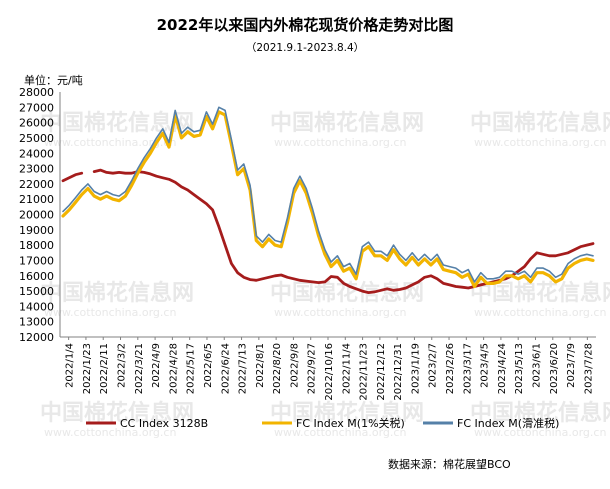 The image size is (610, 489). I want to click on x-tick-label: 2022/9/8, so click(294, 365).